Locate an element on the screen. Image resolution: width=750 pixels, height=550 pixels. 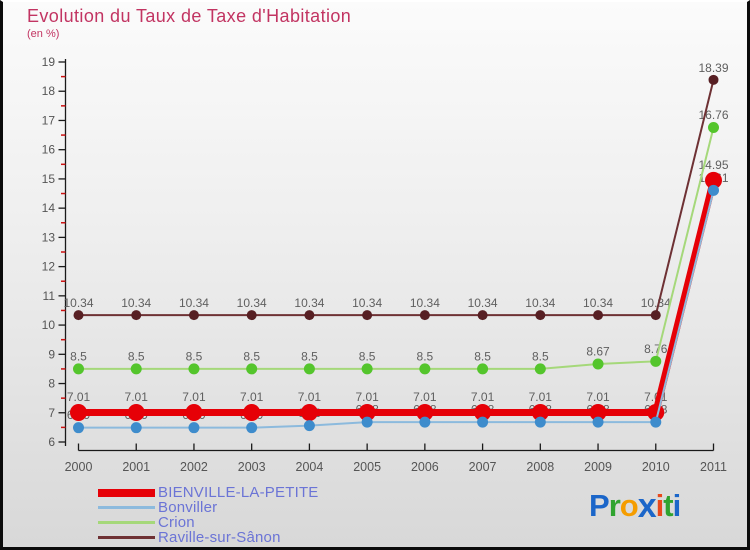
legend-label-raville-sur-s-non: Raville-sur-Sânon is located at coordinates (219, 537).